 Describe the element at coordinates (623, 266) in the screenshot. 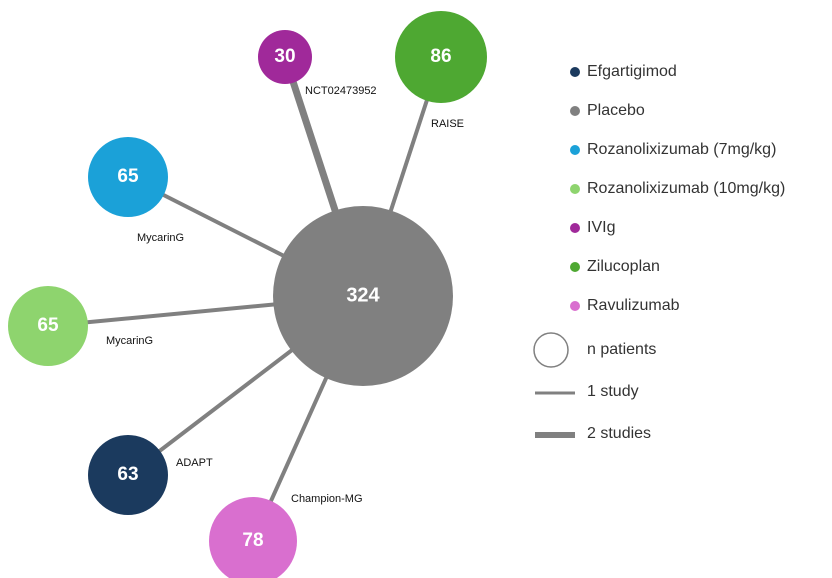

I see `legend-label: Zilucoplan` at that location.